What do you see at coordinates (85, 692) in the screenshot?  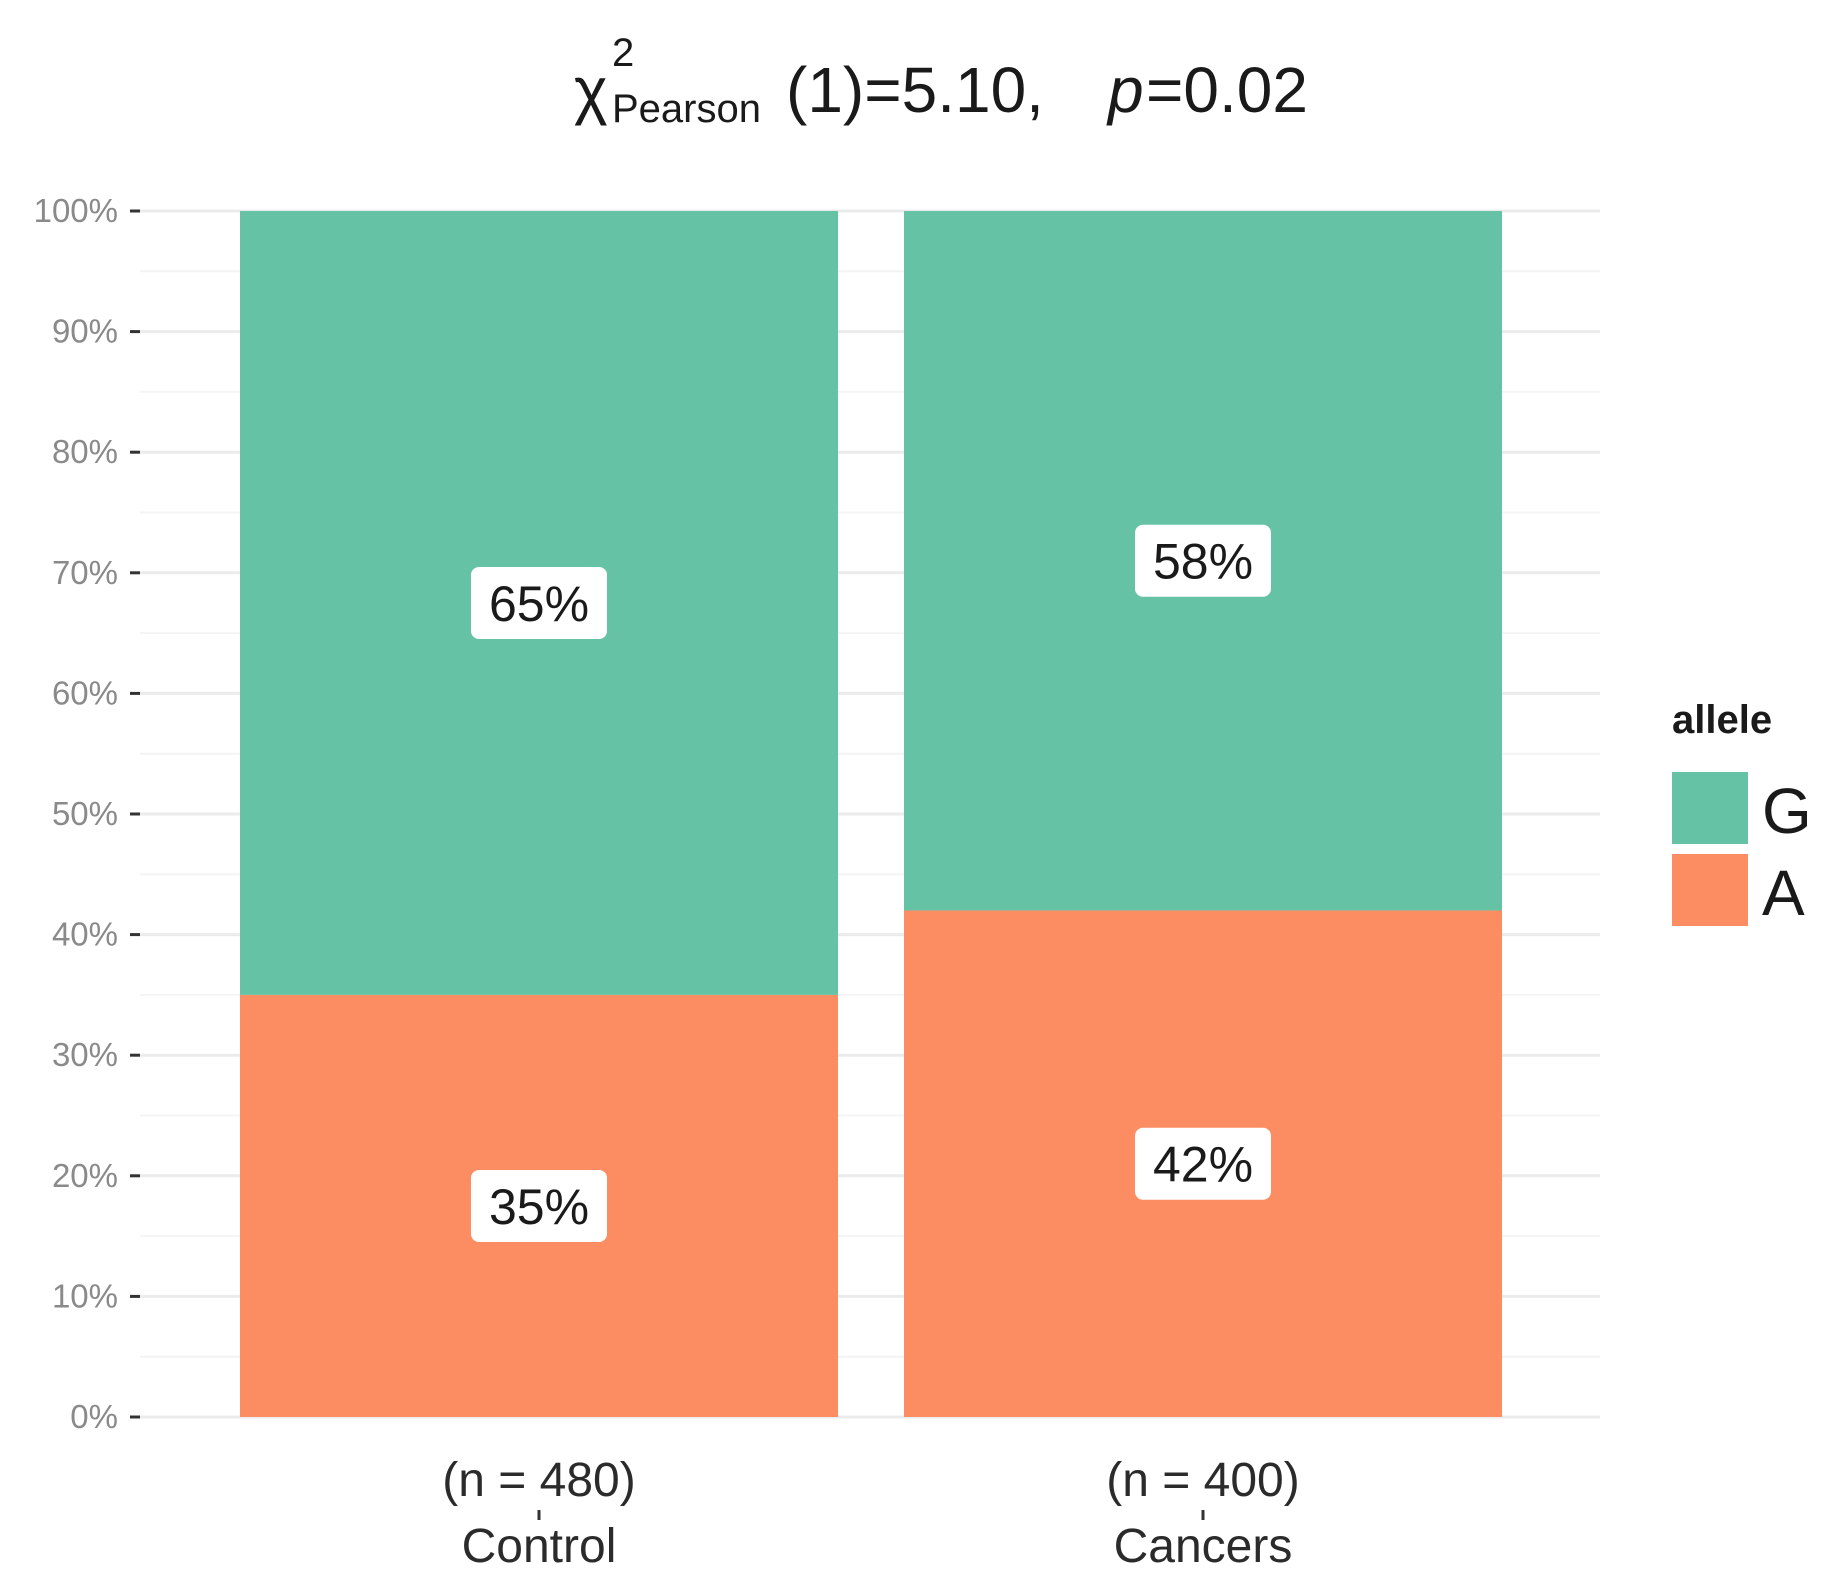 I see `y-tick-label-6: 60%` at bounding box center [85, 692].